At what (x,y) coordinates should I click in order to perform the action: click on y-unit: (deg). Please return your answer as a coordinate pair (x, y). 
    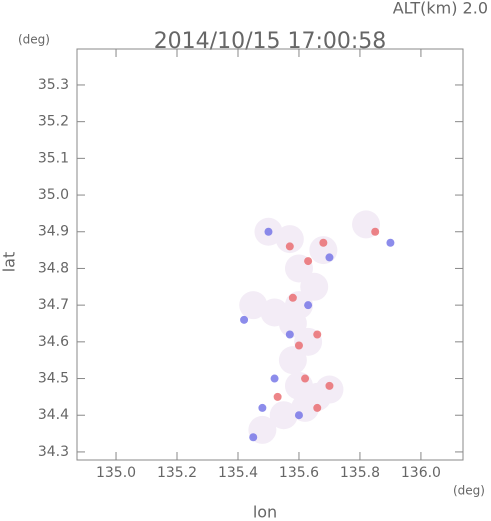
    Looking at the image, I should click on (34, 40).